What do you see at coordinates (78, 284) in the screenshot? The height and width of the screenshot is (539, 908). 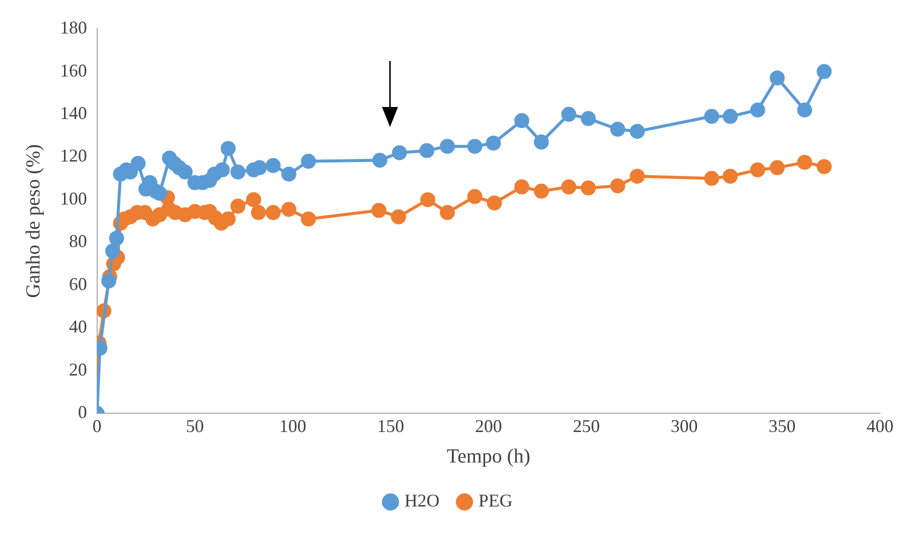 I see `y-tick-label: 60` at bounding box center [78, 284].